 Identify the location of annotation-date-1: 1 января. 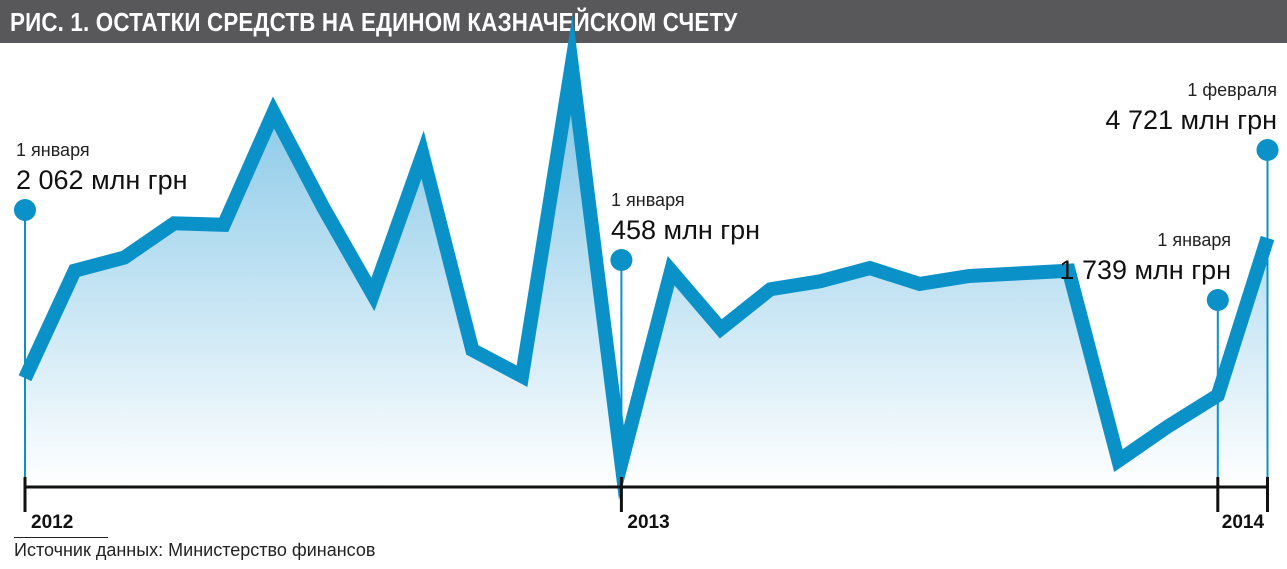
(648, 200).